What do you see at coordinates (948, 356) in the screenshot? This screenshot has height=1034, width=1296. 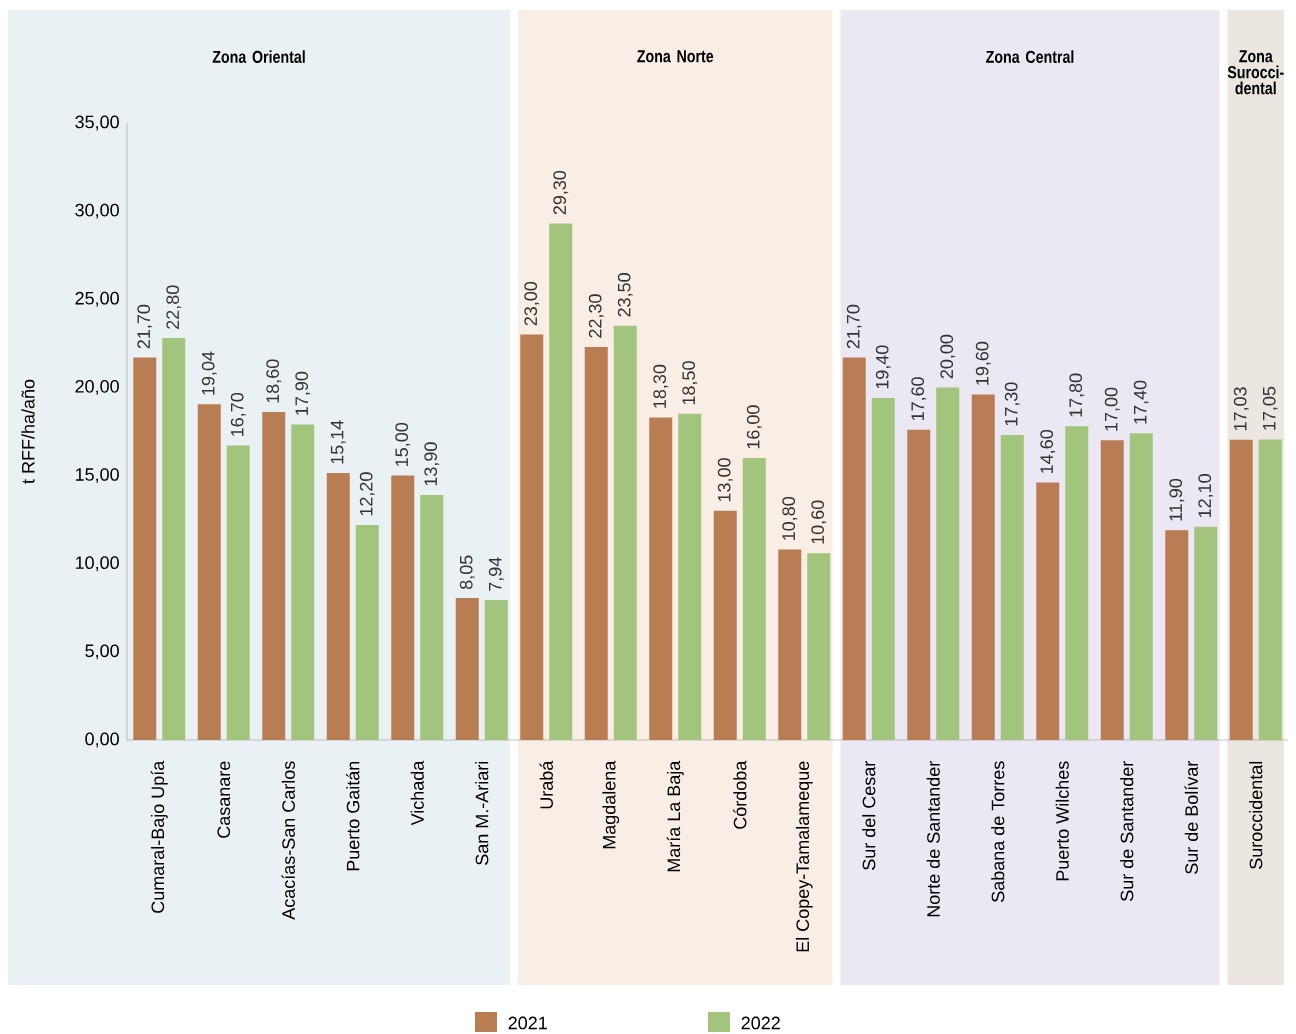 I see `data-label: 20,00` at bounding box center [948, 356].